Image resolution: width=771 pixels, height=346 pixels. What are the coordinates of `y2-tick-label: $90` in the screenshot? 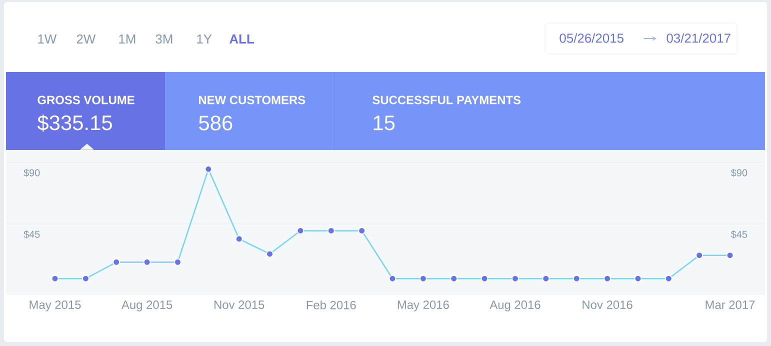 It's located at (739, 172).